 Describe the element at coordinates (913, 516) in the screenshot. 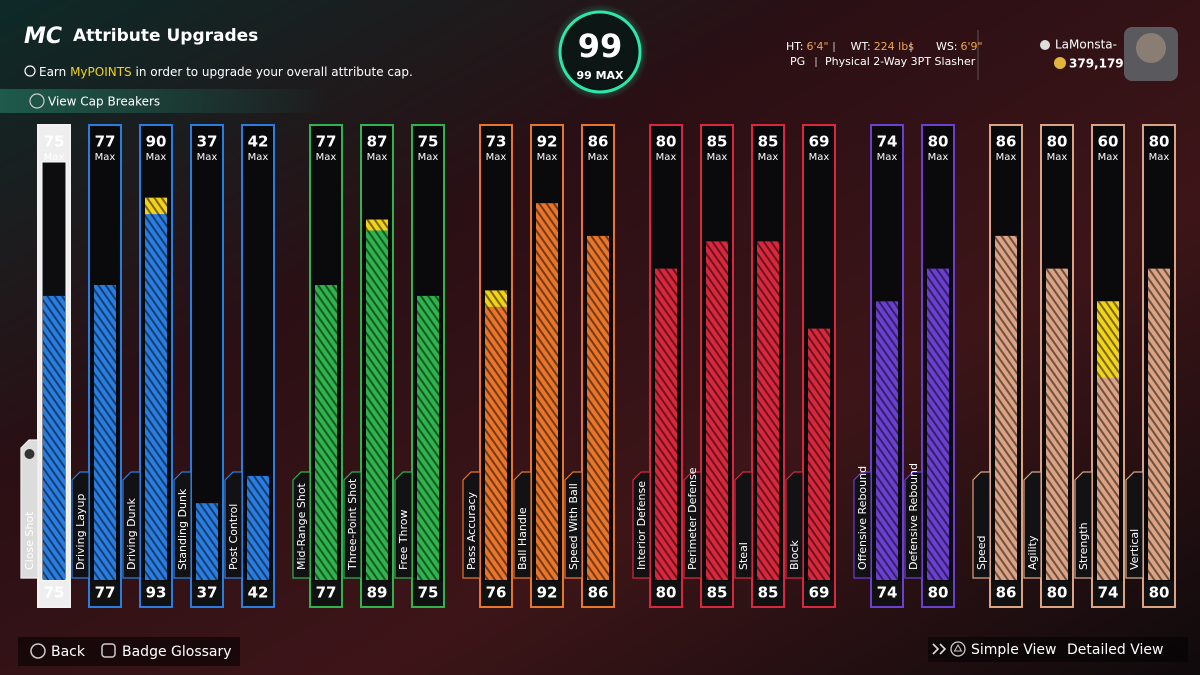

I see `attribute-name: Defensive Rebound` at that location.